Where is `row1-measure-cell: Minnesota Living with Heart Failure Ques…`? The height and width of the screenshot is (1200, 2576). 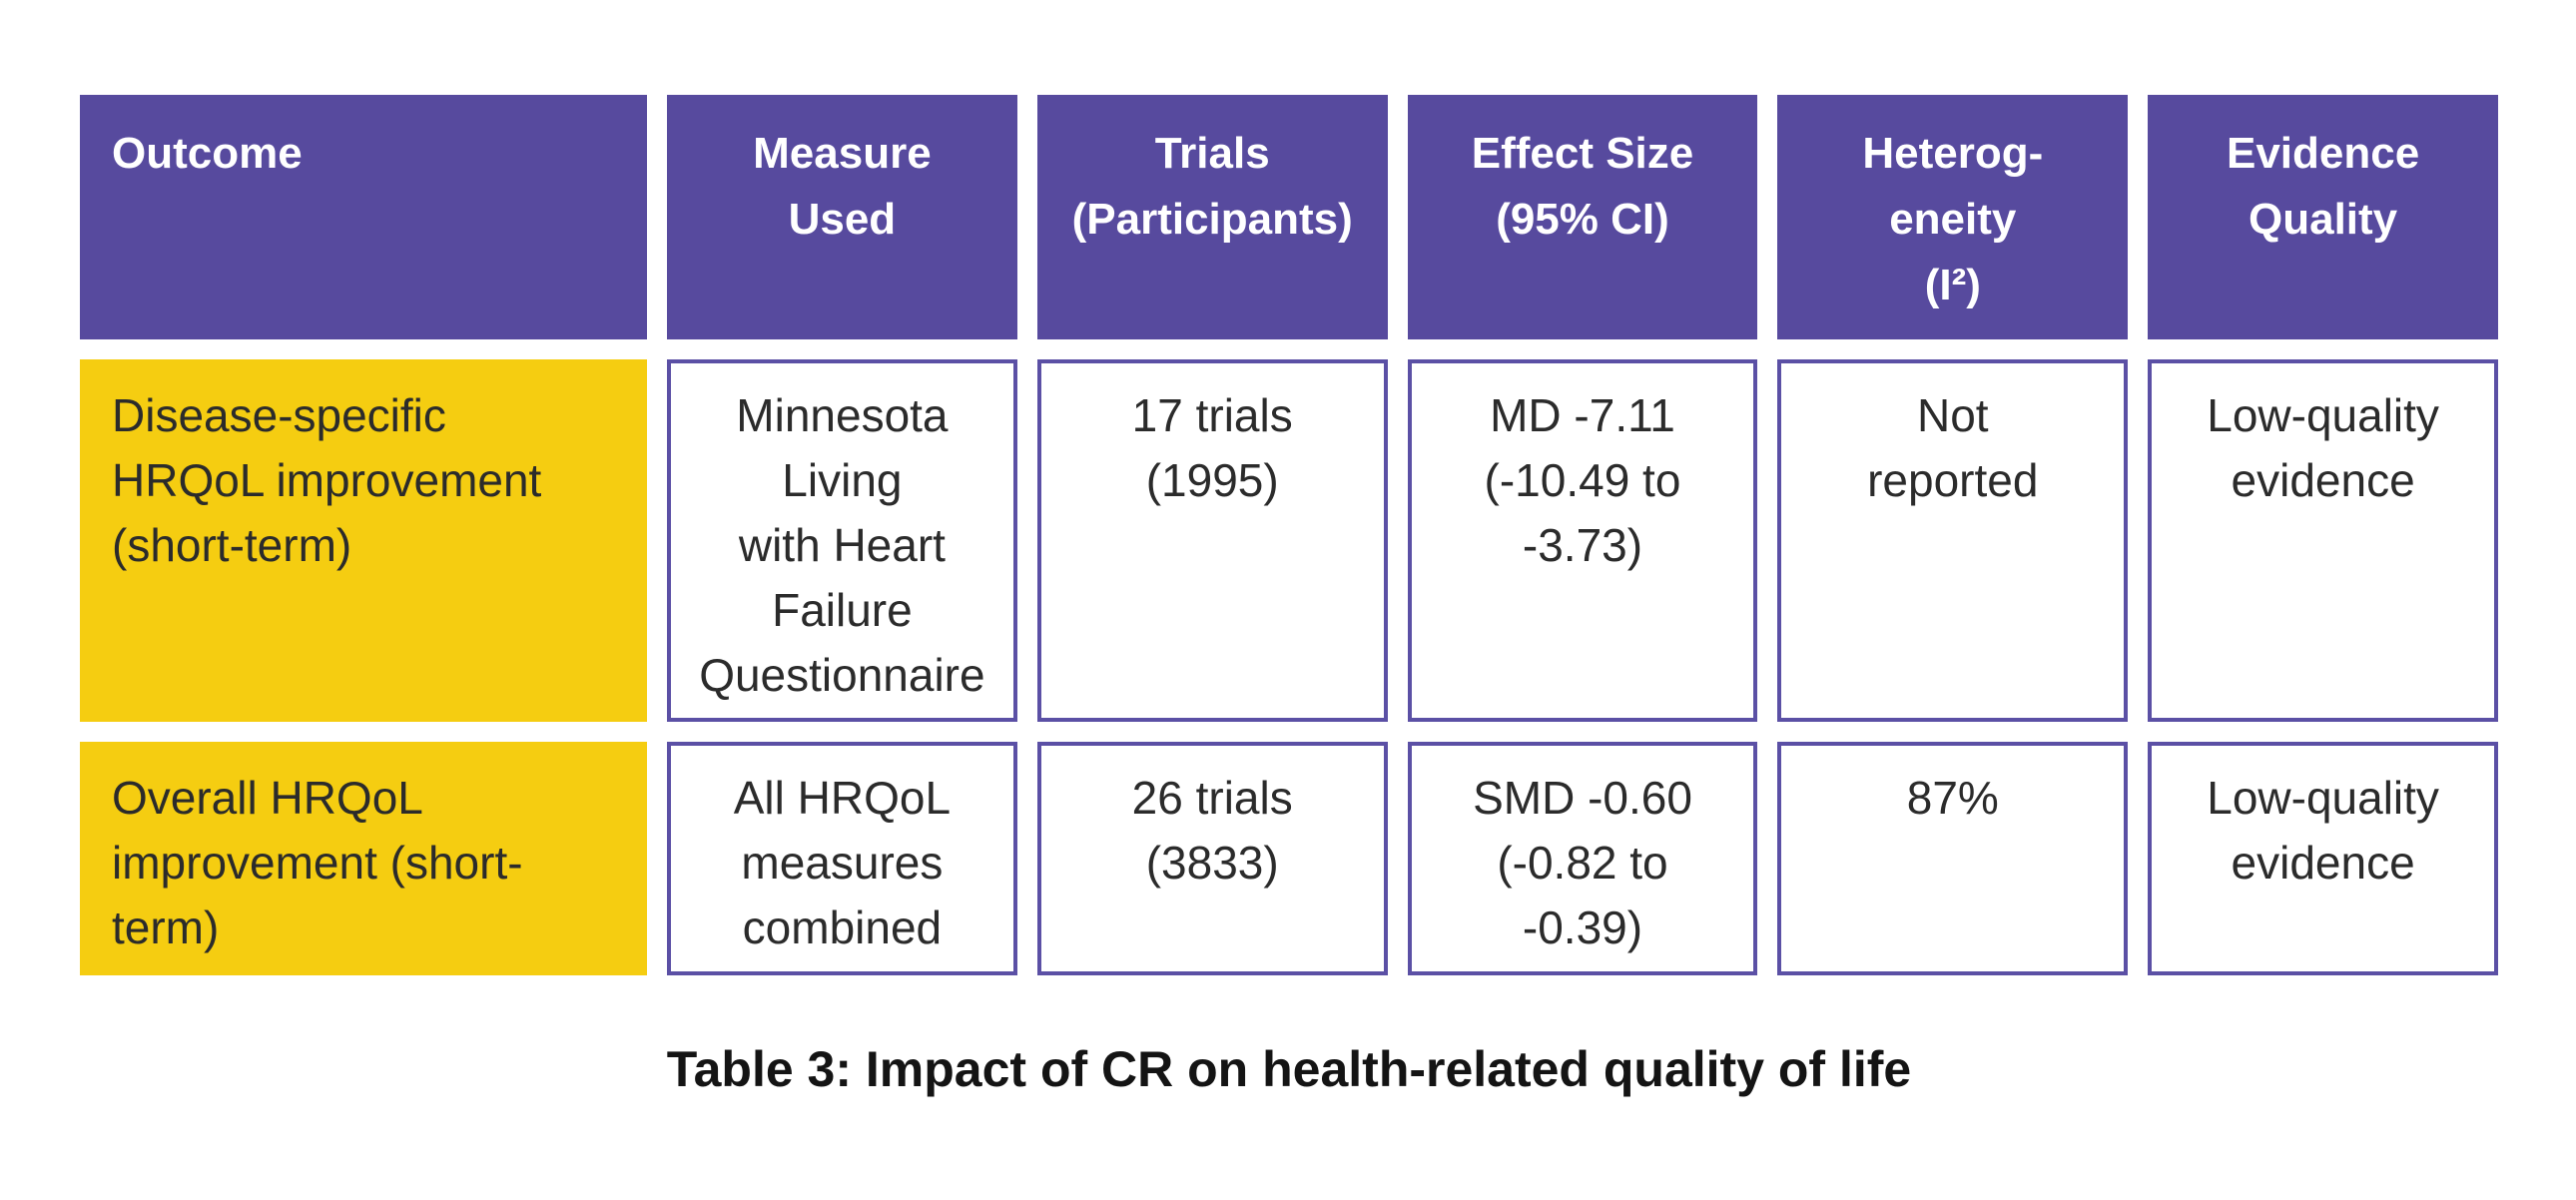 row1-measure-cell: Minnesota Living with Heart Failure Ques… is located at coordinates (842, 540).